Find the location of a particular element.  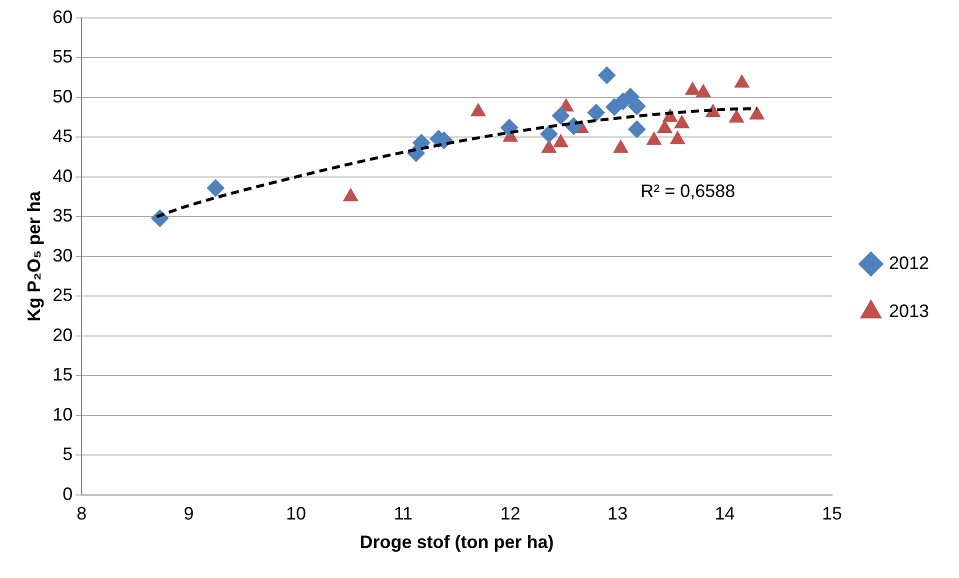

legend-label: 2013 is located at coordinates (909, 310).